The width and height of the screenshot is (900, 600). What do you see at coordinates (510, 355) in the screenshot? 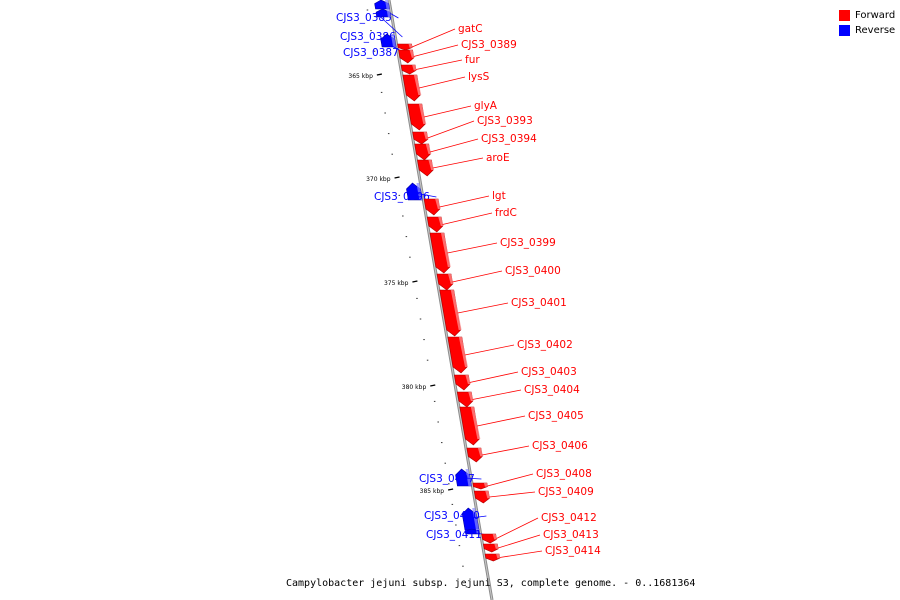
I see `gene-cjs3_0402: CJS3_0402` at bounding box center [510, 355].